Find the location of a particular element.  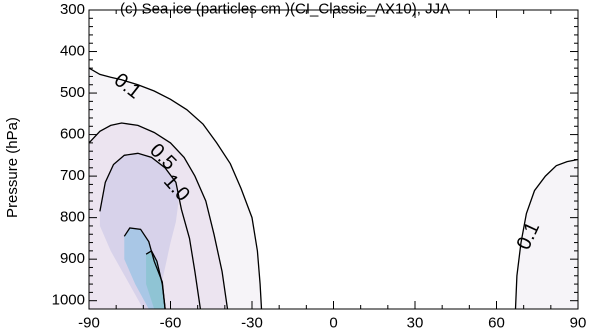

y-tick-label: 1000 is located at coordinates (68, 300).